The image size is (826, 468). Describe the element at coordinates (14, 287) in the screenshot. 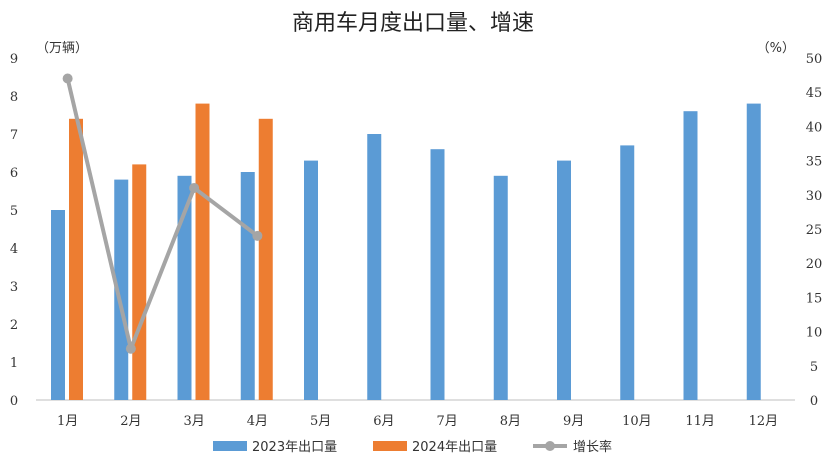

I see `left-tick-label: 3` at that location.